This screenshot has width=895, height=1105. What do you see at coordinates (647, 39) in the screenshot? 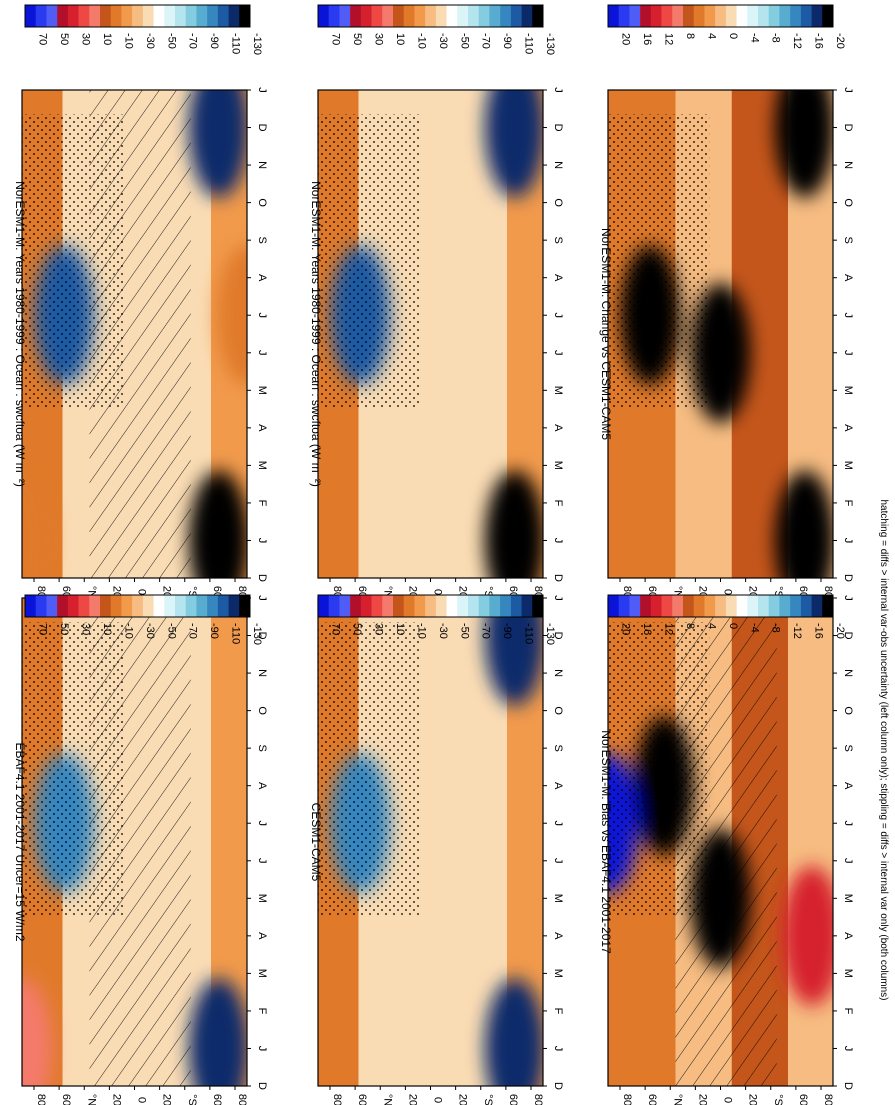
I see `colorbar-label: 16` at bounding box center [647, 39].